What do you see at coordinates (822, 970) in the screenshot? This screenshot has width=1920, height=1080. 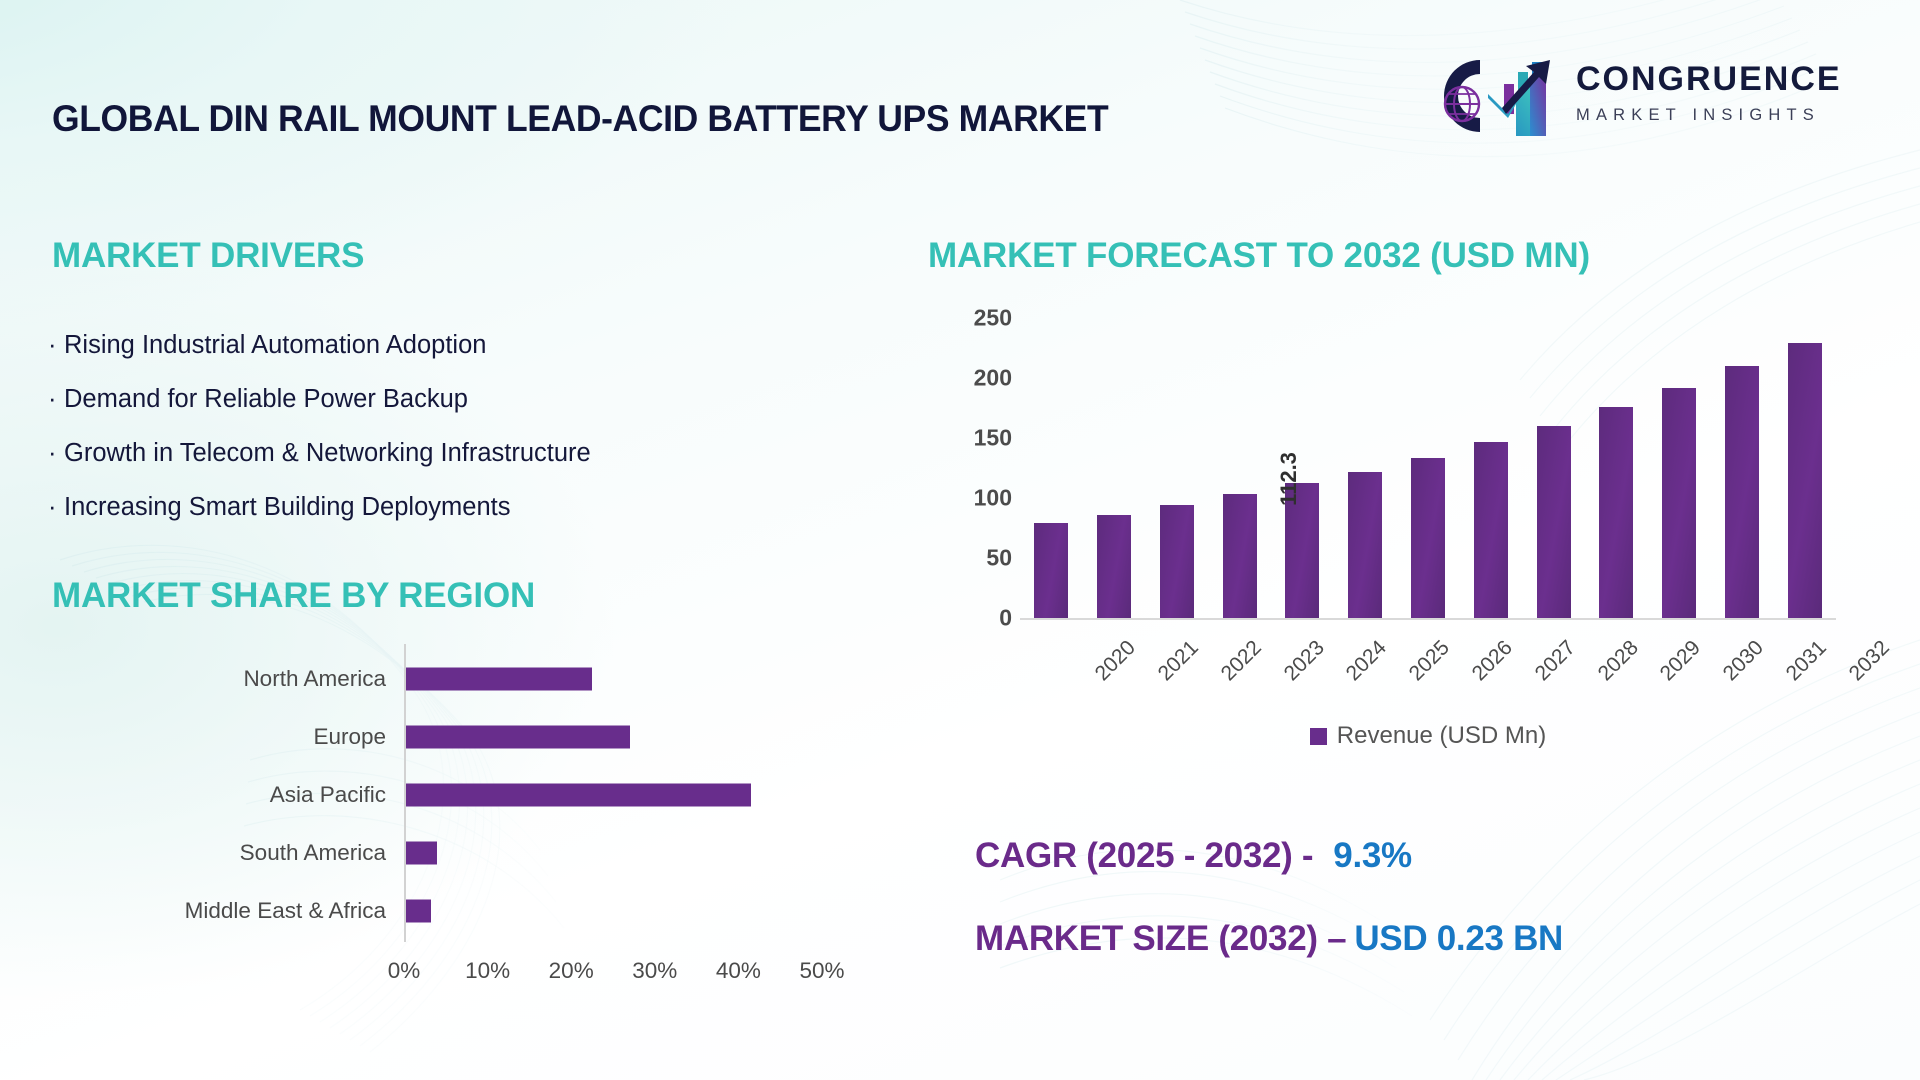 I see `region-x-tick: 50%` at bounding box center [822, 970].